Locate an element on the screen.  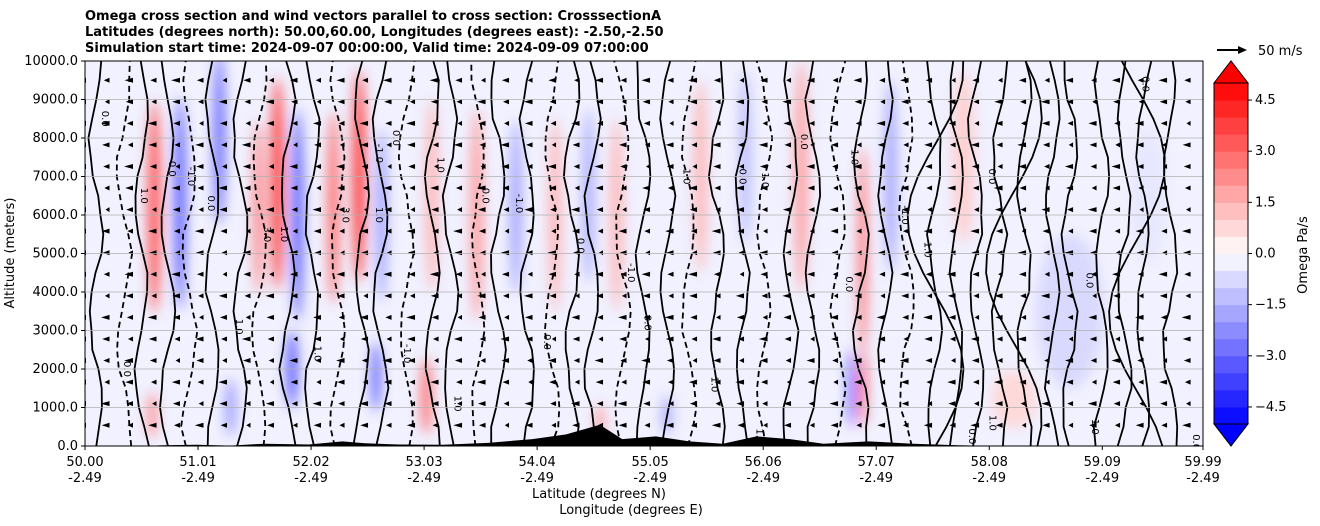
x-axis-label-latitude: Latitude (degrees N) is located at coordinates (599, 494).